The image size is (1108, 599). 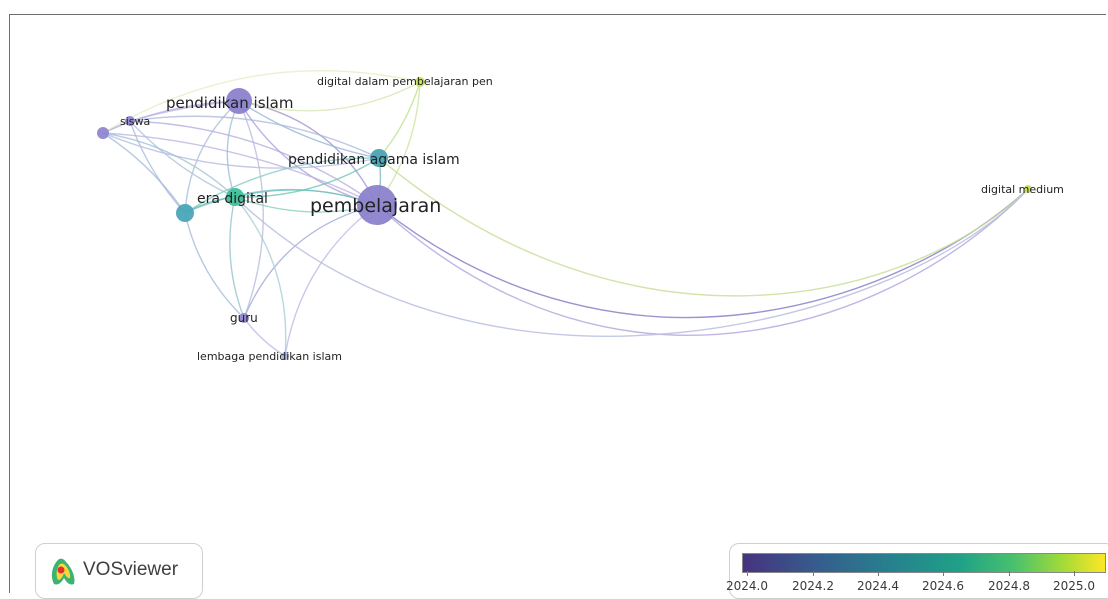 I want to click on label-lembaga-pendidikan-islam: lembaga pendidikan islam, so click(x=269, y=356).